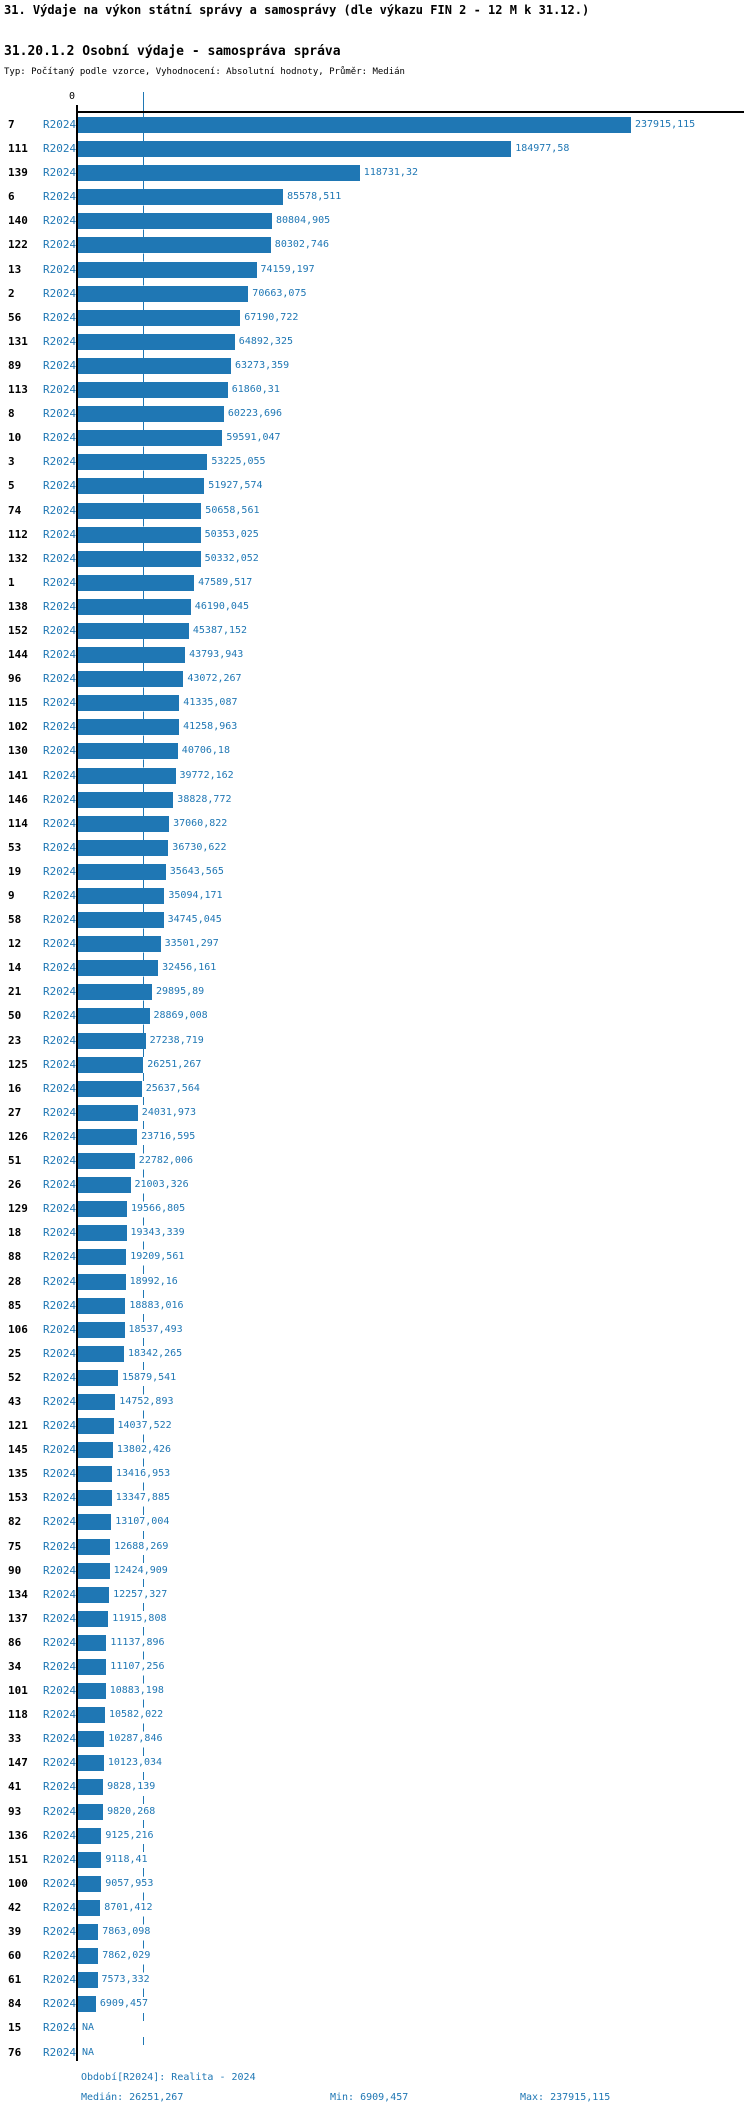  Describe the element at coordinates (255, 390) in the screenshot. I see `bar-value-label: 61860,31` at that location.